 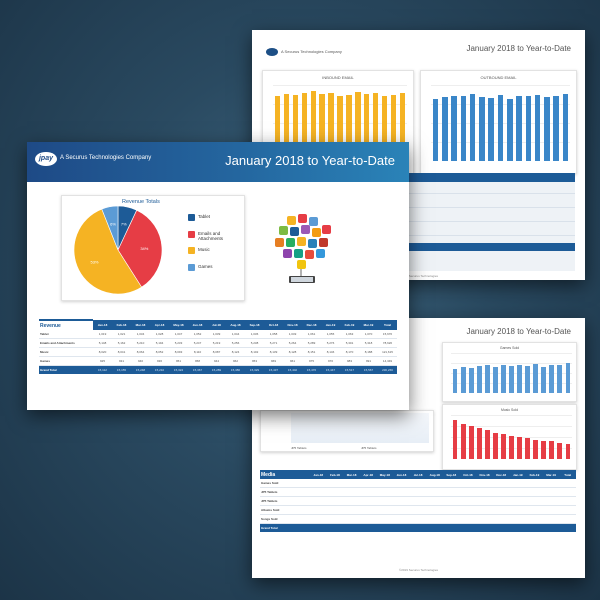 I want to click on company-name-small: A Securus Technologies Company, so click(x=311, y=51).